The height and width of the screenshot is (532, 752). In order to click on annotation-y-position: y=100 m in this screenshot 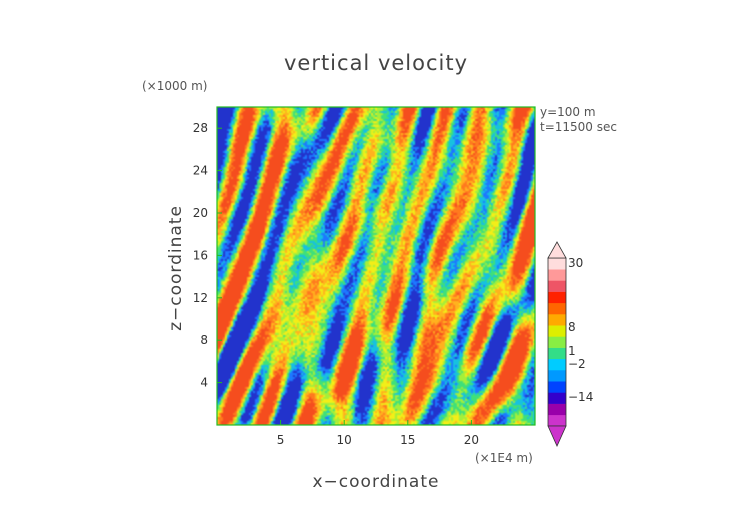, I will do `click(568, 112)`.